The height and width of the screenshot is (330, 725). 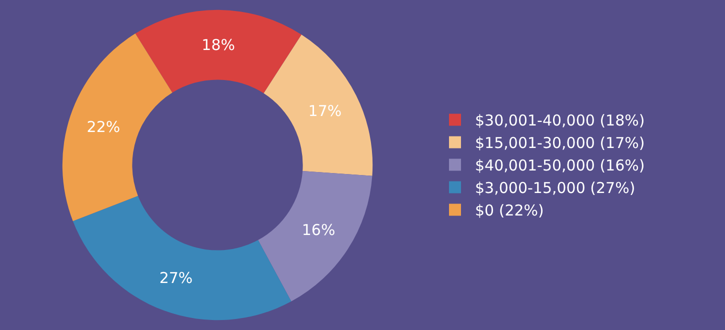 I want to click on legend-label: $40,001-50,000 (16%), so click(x=560, y=165).